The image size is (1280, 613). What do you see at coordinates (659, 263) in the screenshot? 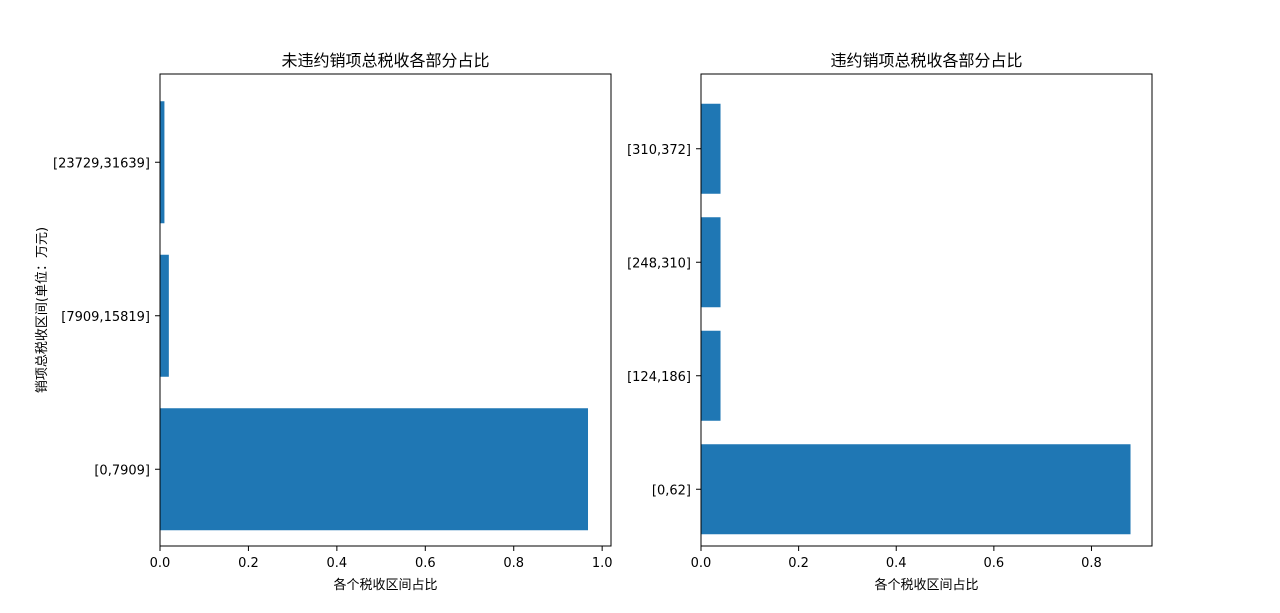
I see `y-tick-label: [248,310]` at bounding box center [659, 263].